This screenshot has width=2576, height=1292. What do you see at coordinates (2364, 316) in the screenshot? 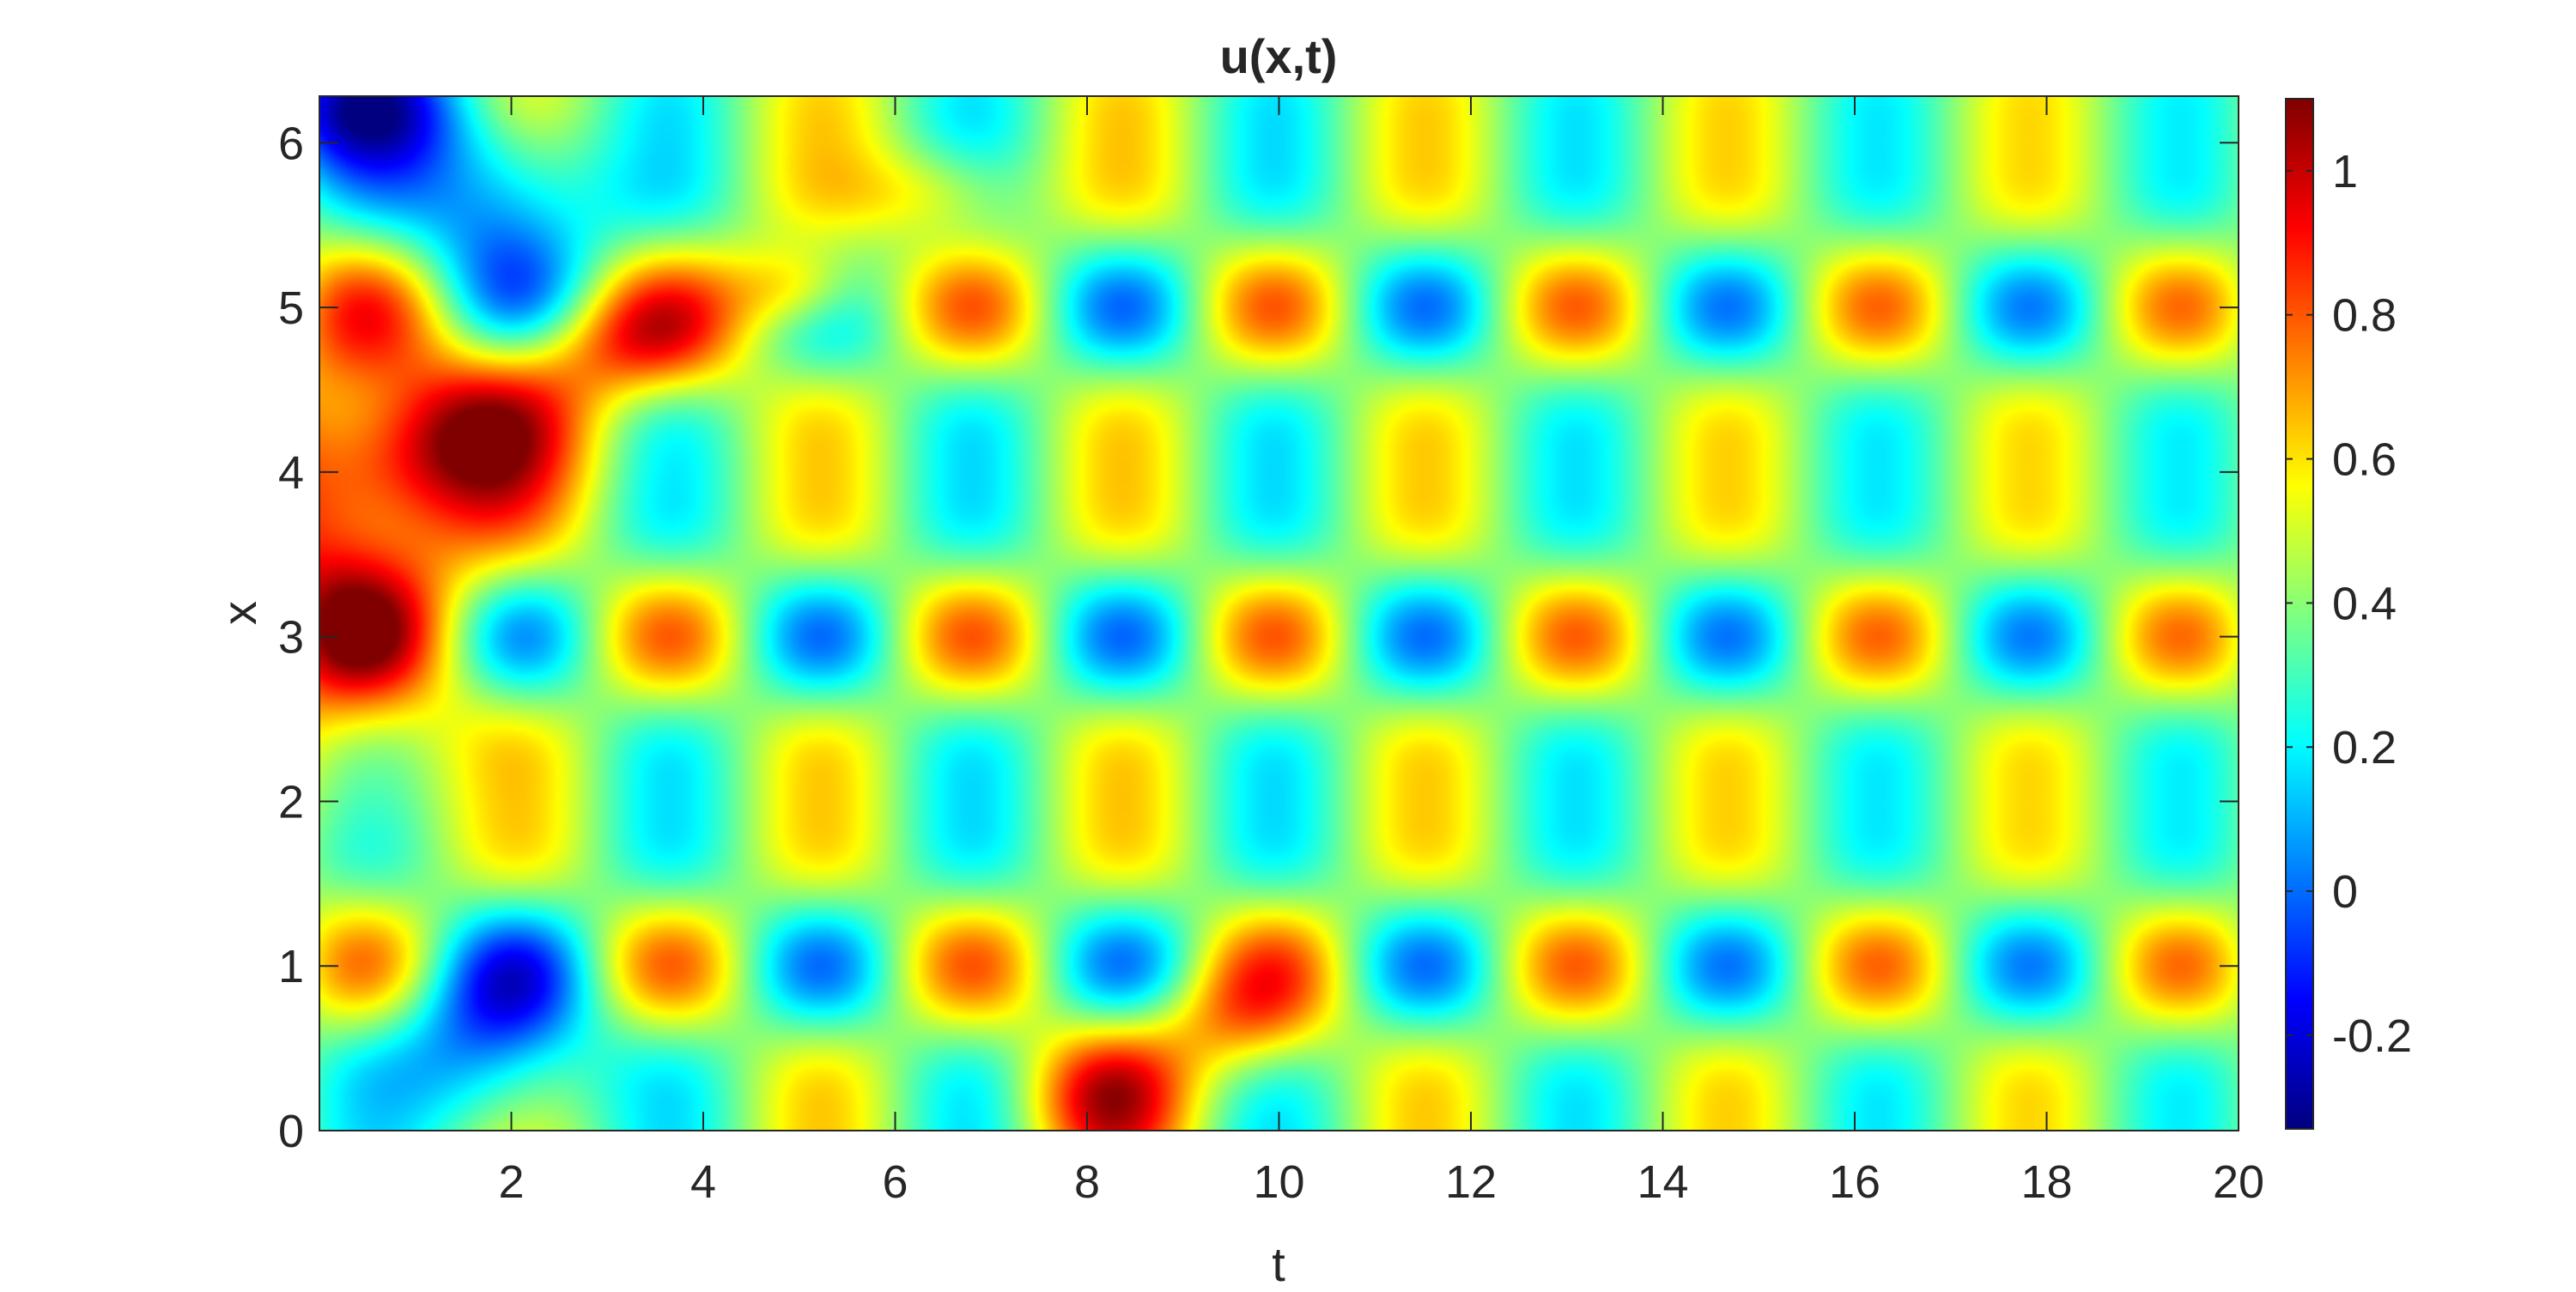
I see `colorbar-tick-label: 0.8` at bounding box center [2364, 316].